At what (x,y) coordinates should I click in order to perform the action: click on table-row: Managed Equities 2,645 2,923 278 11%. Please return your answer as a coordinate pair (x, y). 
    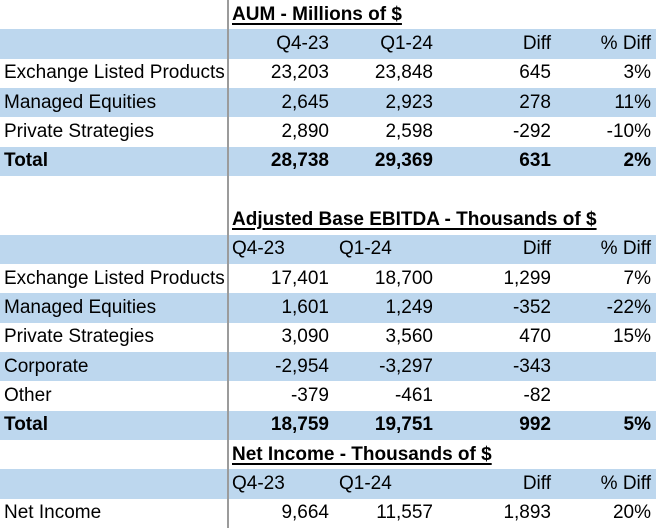
    Looking at the image, I should click on (328, 102).